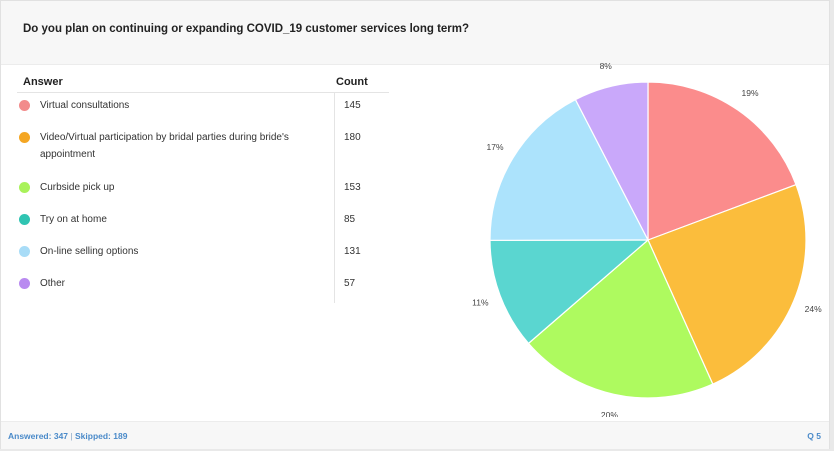 Image resolution: width=834 pixels, height=451 pixels. Describe the element at coordinates (609, 413) in the screenshot. I see `pie-percent-label: 20%` at that location.